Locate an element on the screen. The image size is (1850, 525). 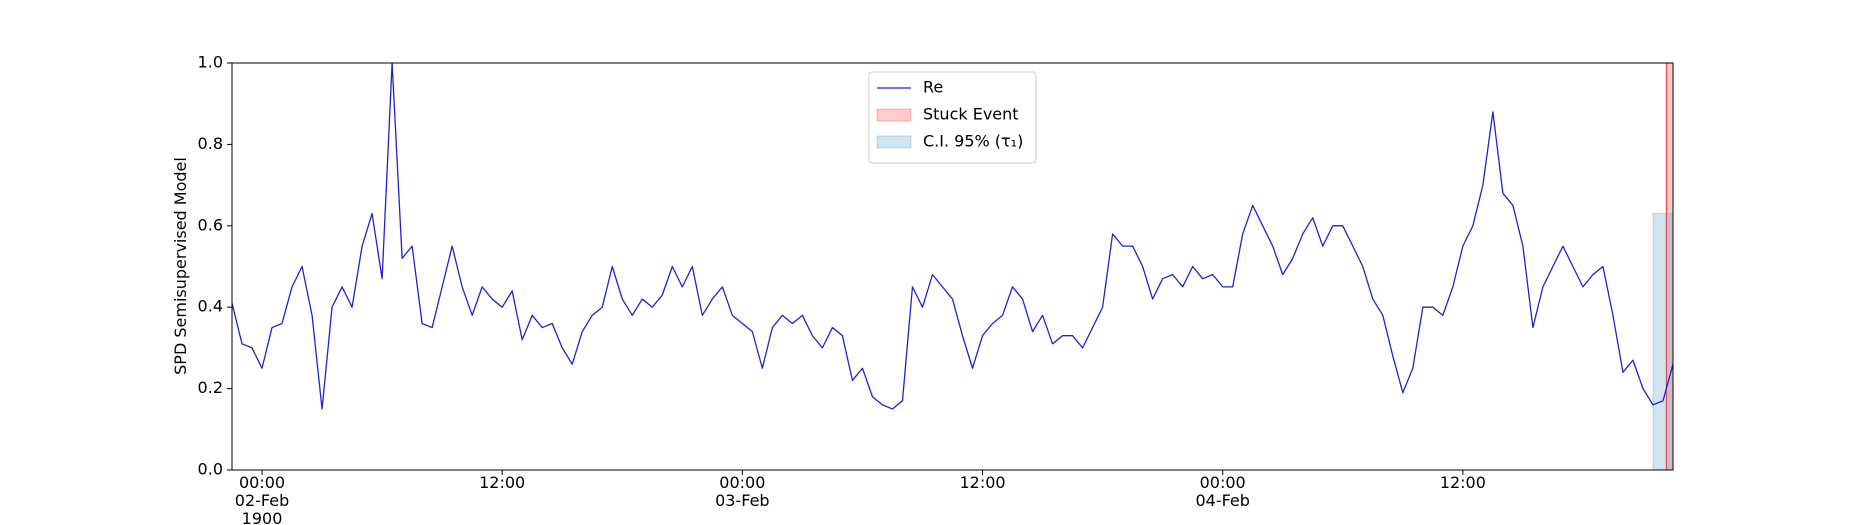
legend-label: Re is located at coordinates (933, 87).